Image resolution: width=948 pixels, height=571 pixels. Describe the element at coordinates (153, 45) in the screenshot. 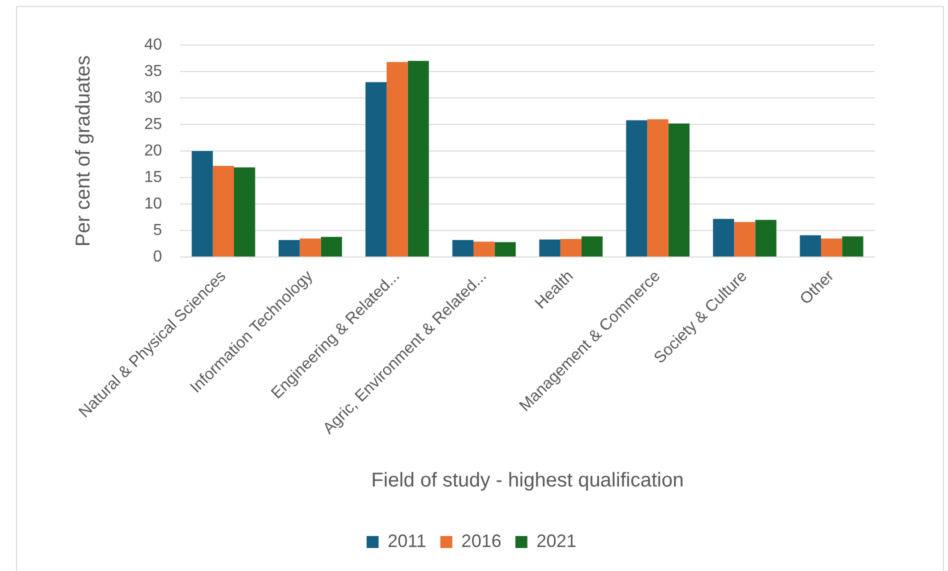

I see `y-tick-label: 40` at that location.